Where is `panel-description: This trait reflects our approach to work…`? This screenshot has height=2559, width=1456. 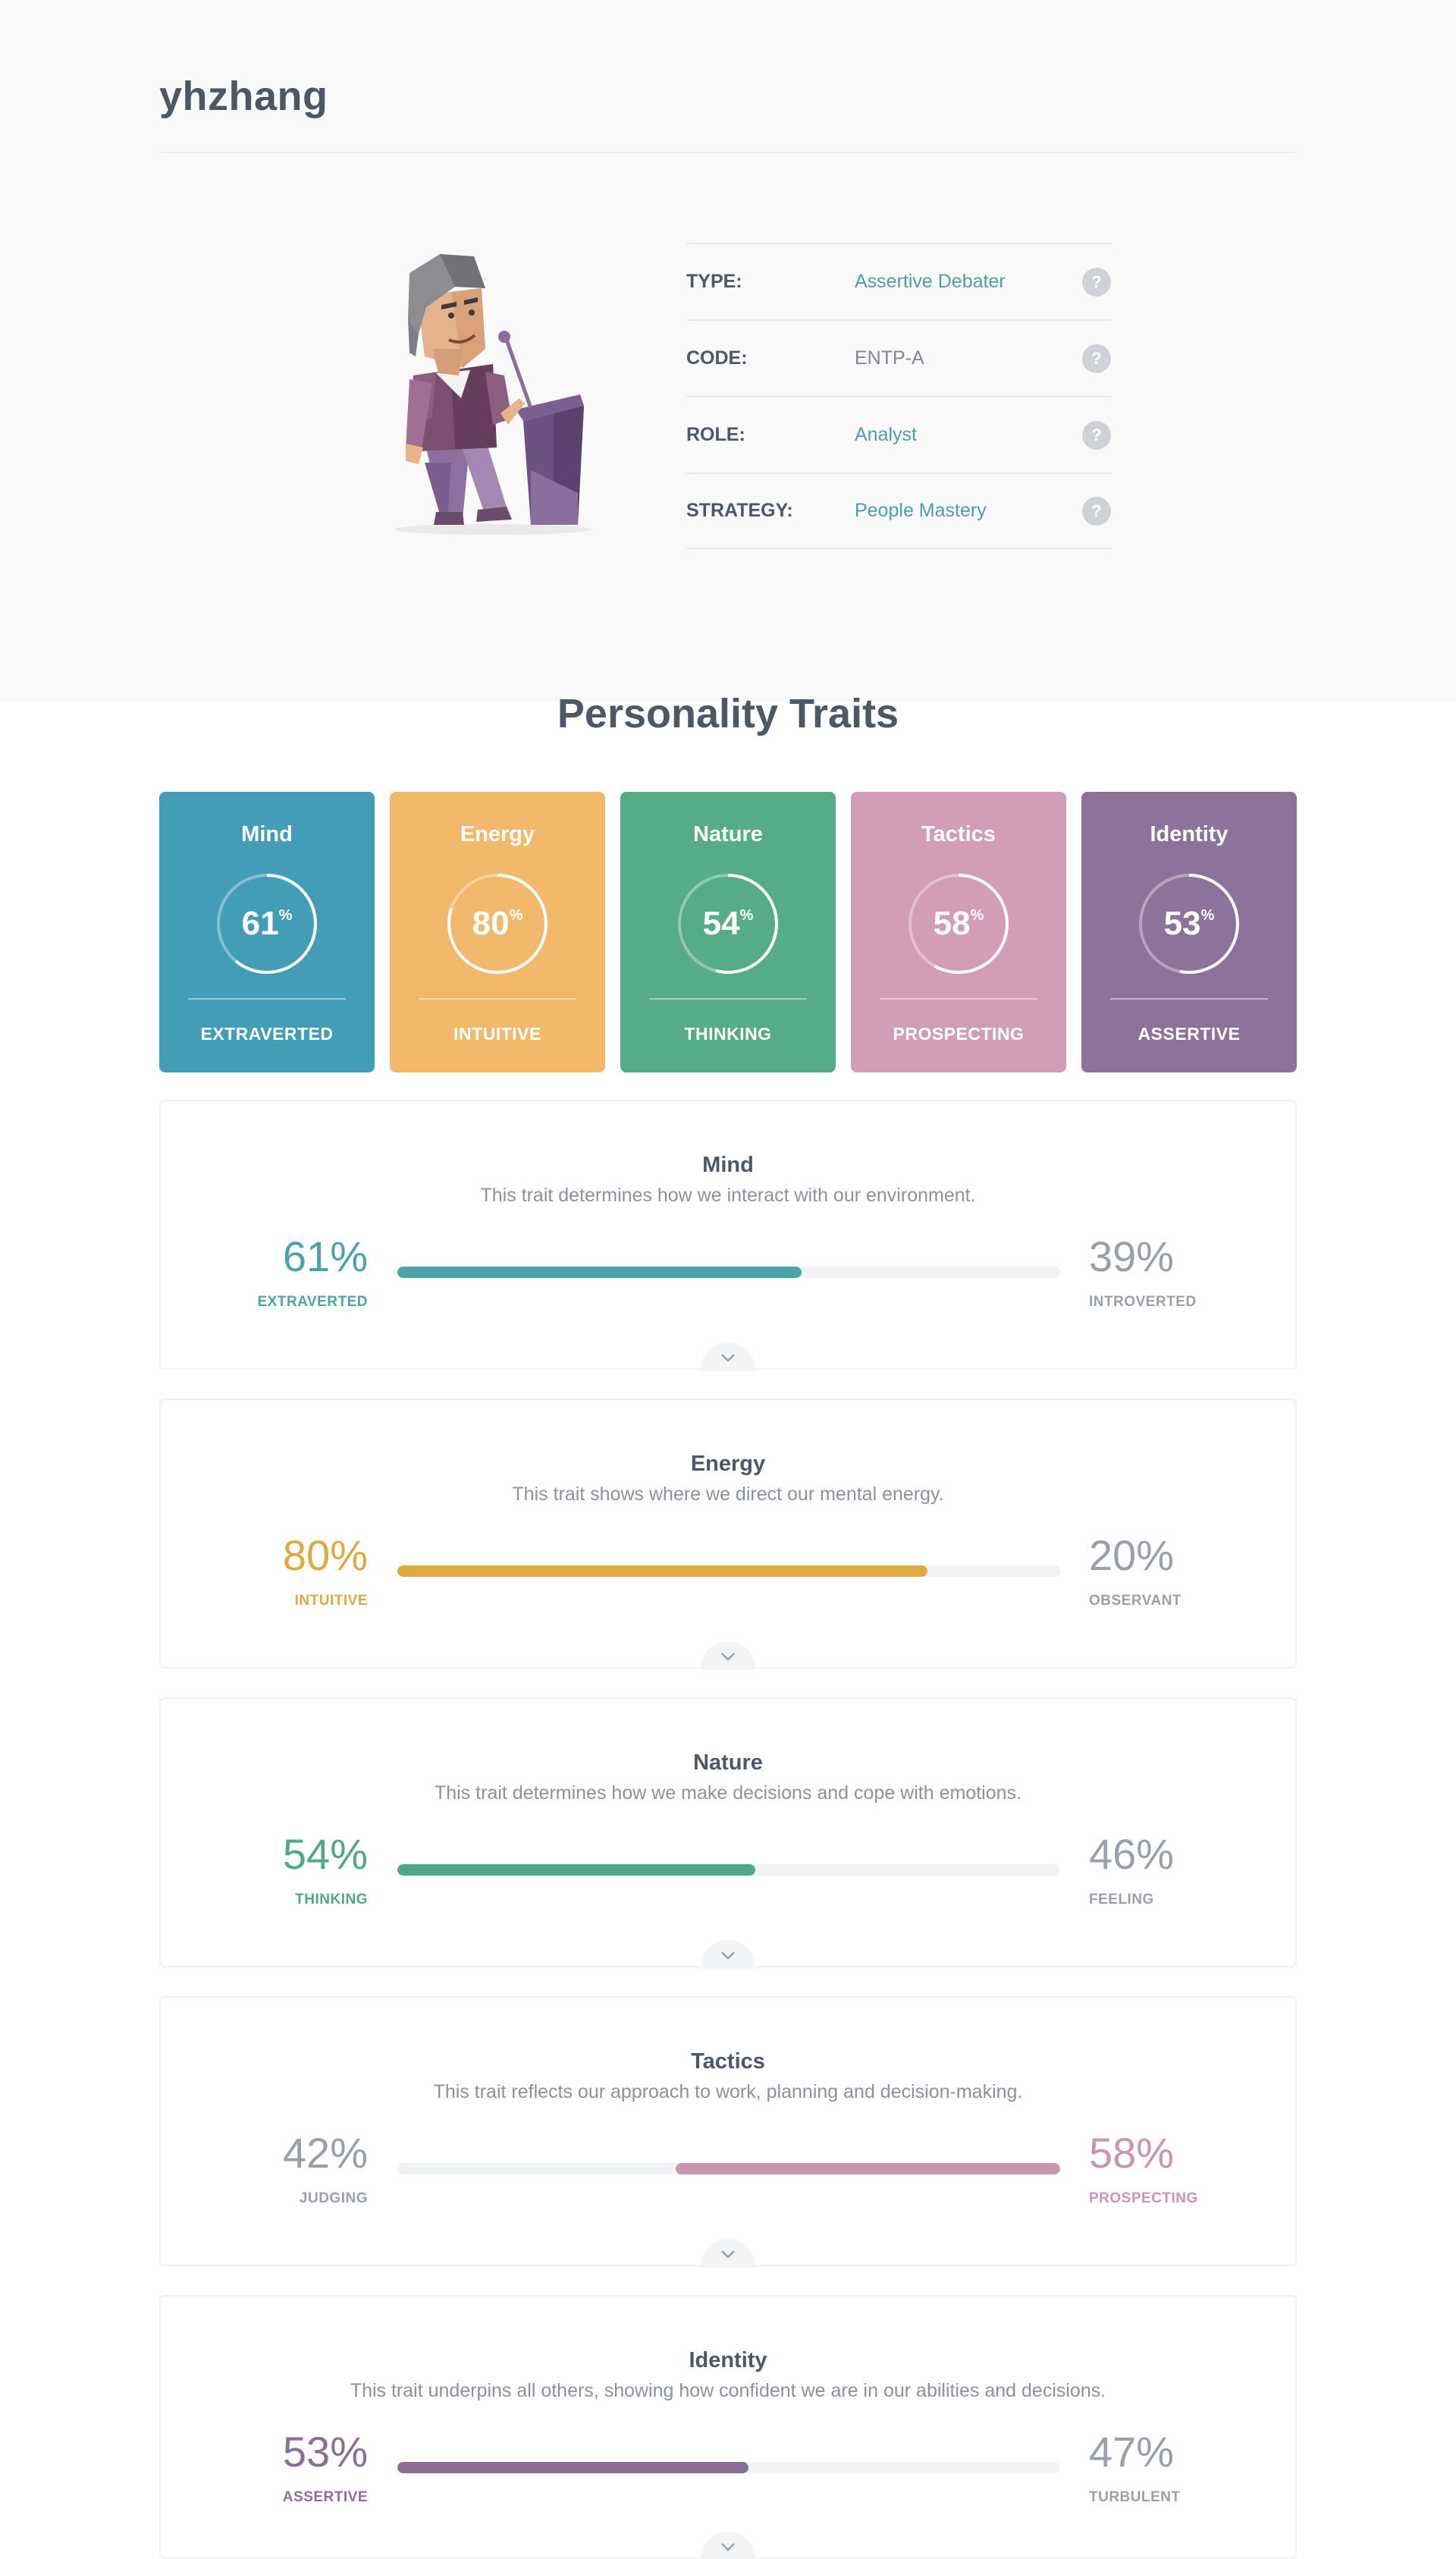
panel-description: This trait reflects our approach to work… is located at coordinates (728, 2091).